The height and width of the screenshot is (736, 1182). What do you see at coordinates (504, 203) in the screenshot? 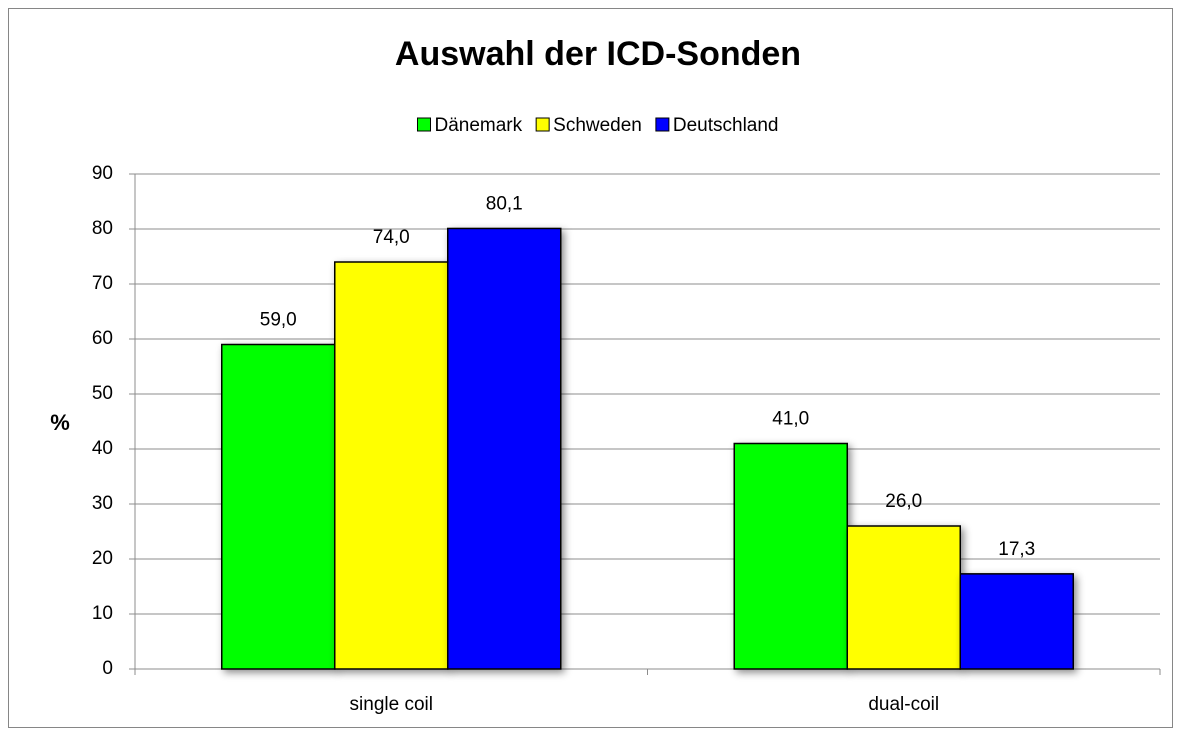
I see `data-label: 80,1` at bounding box center [504, 203].